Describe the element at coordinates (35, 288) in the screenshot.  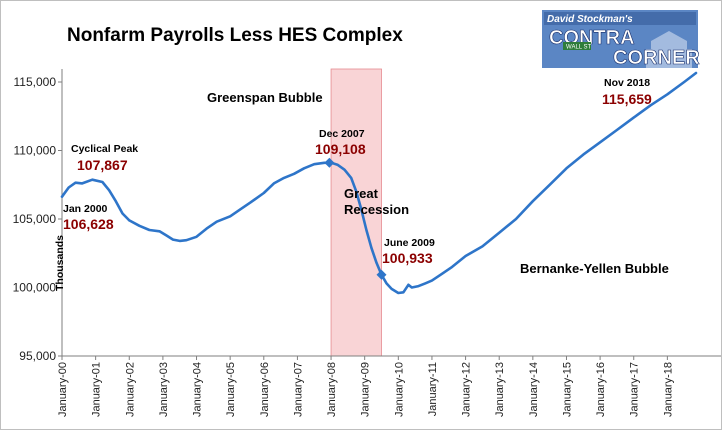
I see `y-tick-label: 100,000` at that location.